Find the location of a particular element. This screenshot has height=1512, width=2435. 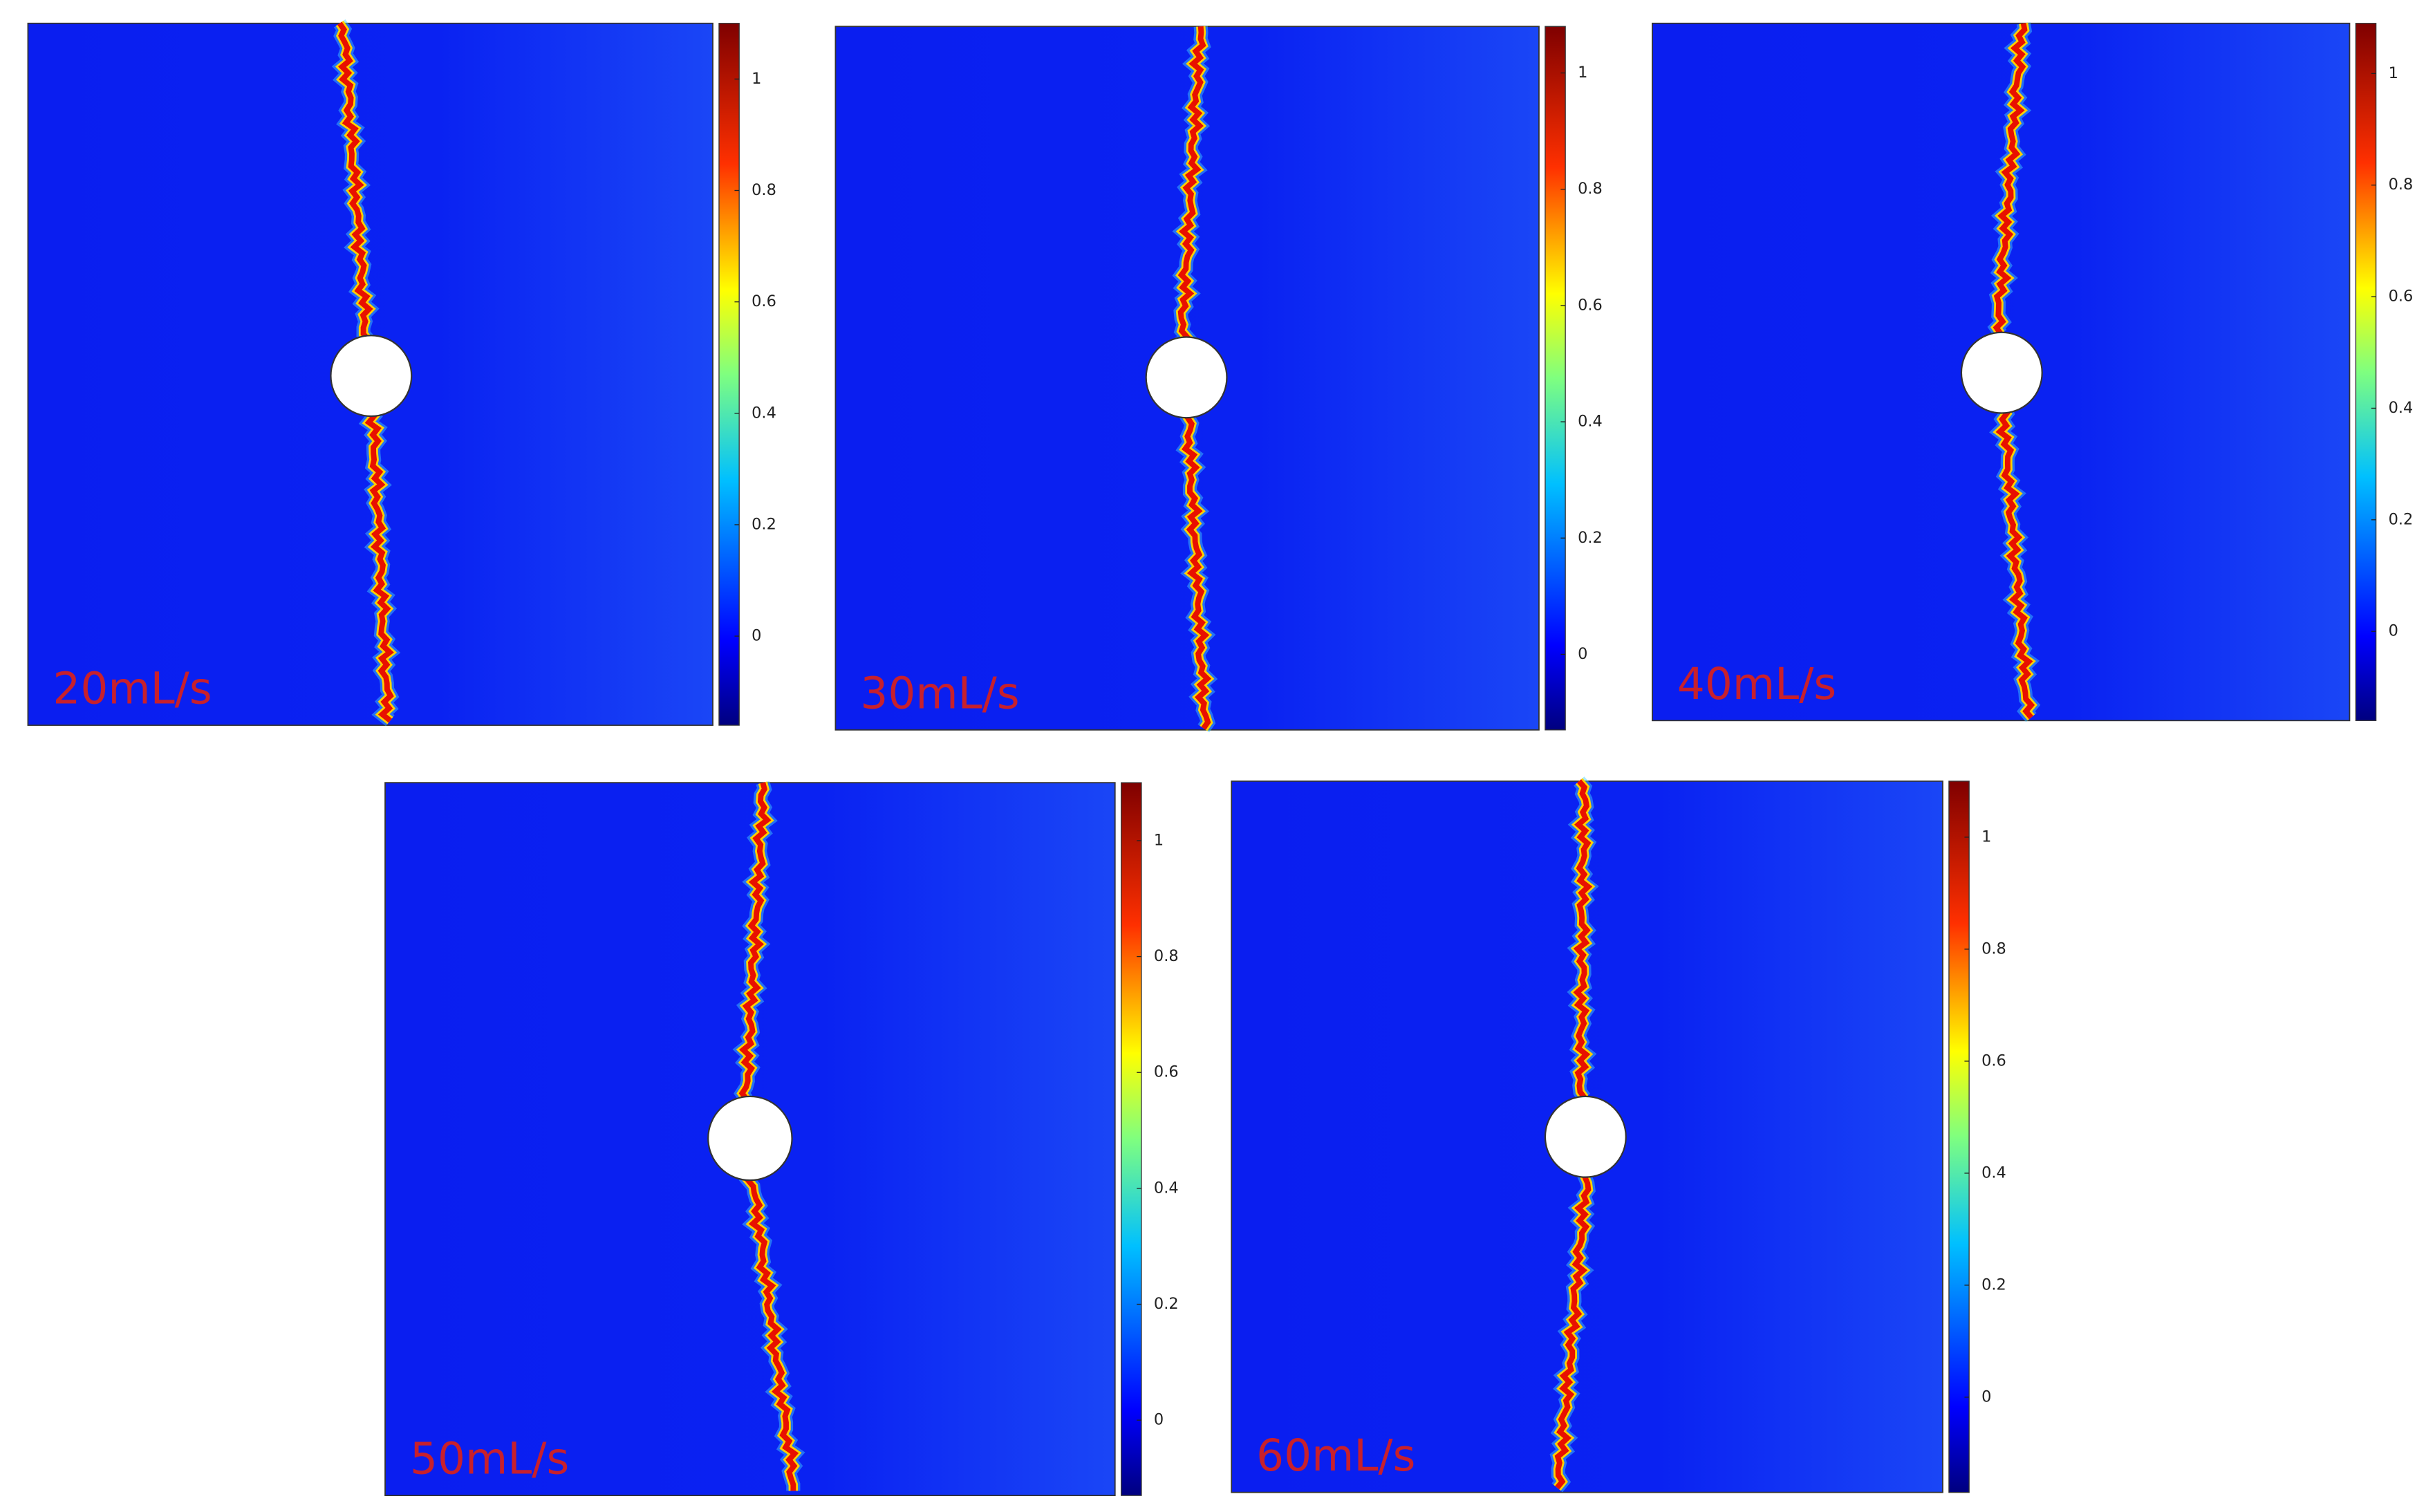

flow-rate-label: 20mL/s is located at coordinates (133, 689).